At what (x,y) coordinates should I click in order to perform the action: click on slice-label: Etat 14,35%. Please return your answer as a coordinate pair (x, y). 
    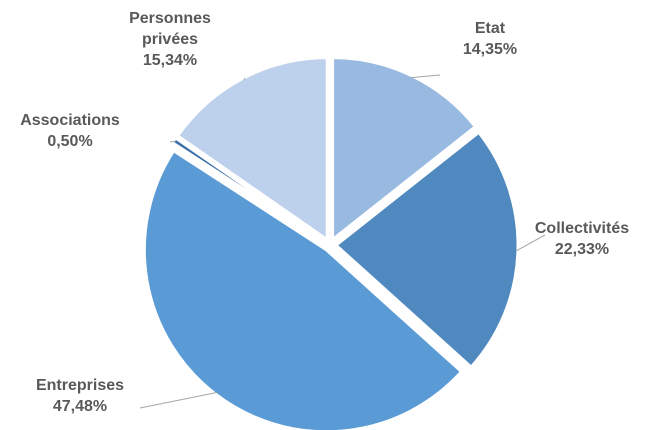
    Looking at the image, I should click on (490, 39).